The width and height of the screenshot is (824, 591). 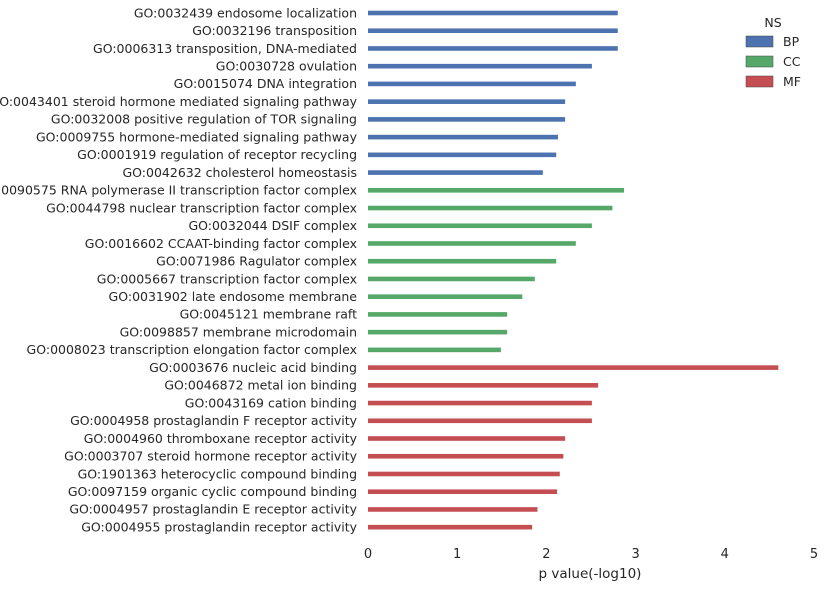 What do you see at coordinates (457, 554) in the screenshot?
I see `x-tick-label: 1` at bounding box center [457, 554].